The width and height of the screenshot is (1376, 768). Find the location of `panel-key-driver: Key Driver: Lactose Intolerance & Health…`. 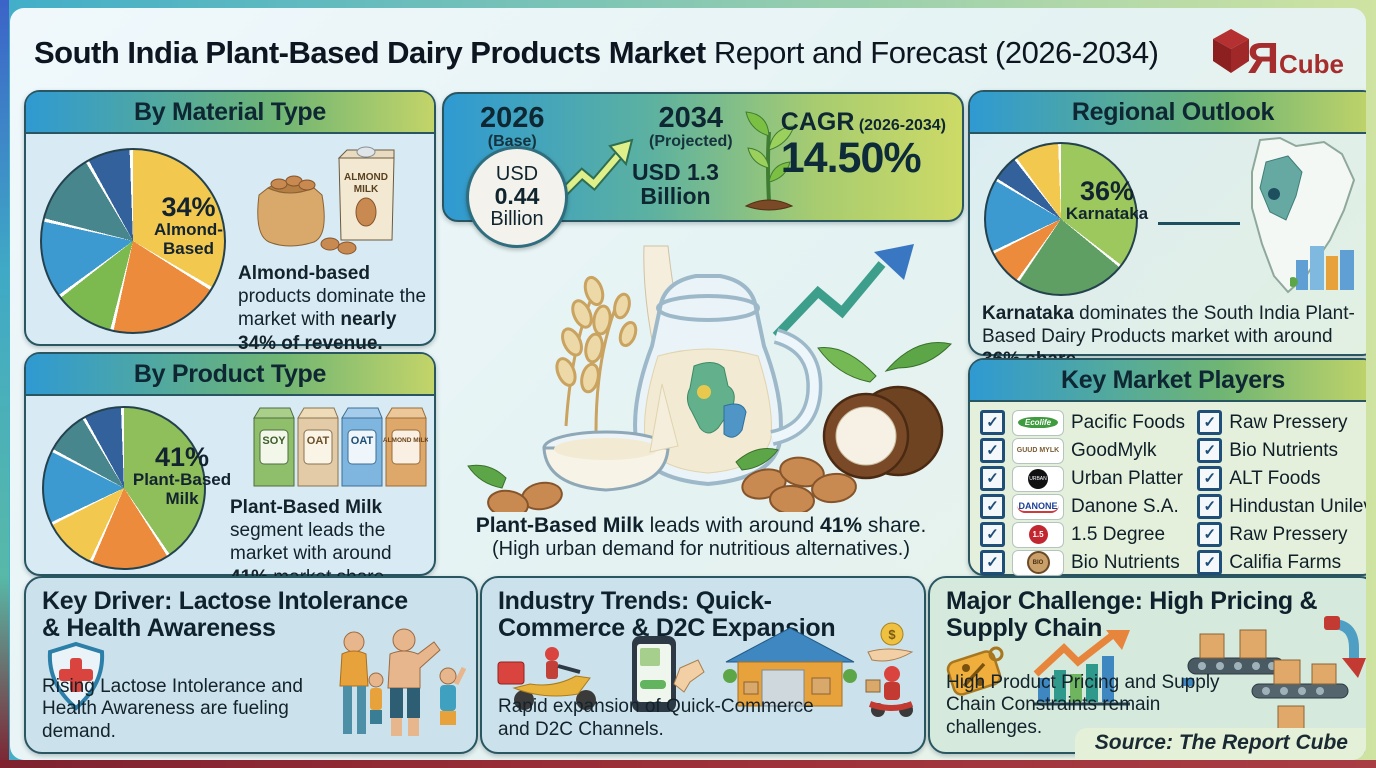

panel-key-driver: Key Driver: Lactose Intolerance & Health… is located at coordinates (251, 665).